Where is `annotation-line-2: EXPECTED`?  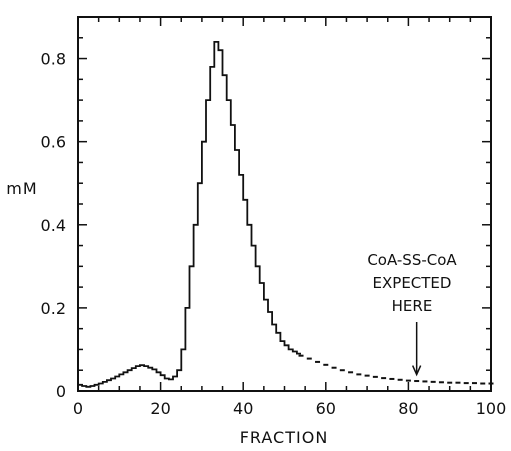
annotation-line-2: EXPECTED is located at coordinates (412, 283).